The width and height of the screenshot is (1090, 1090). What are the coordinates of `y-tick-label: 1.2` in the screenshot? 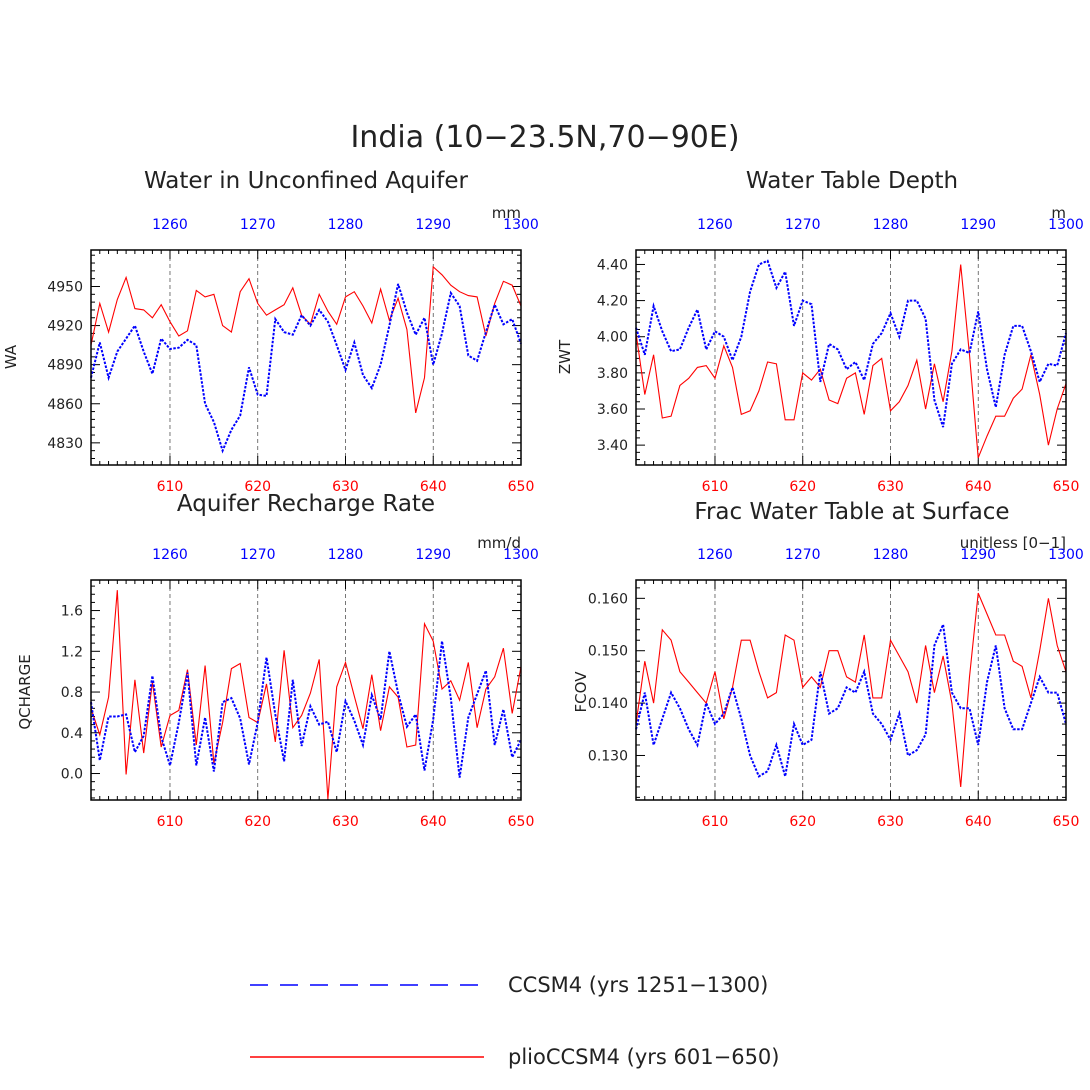 It's located at (72, 652).